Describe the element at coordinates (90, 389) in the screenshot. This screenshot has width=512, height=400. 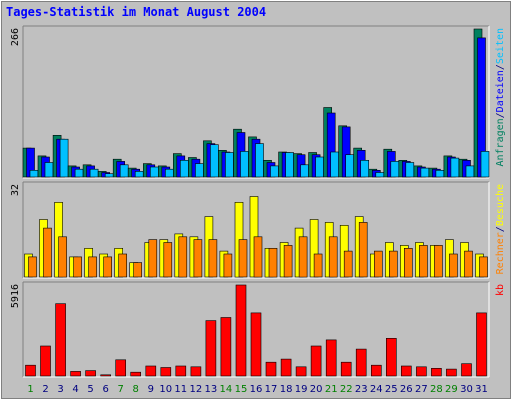
I see `x-tick-label-day-5: 5` at that location.